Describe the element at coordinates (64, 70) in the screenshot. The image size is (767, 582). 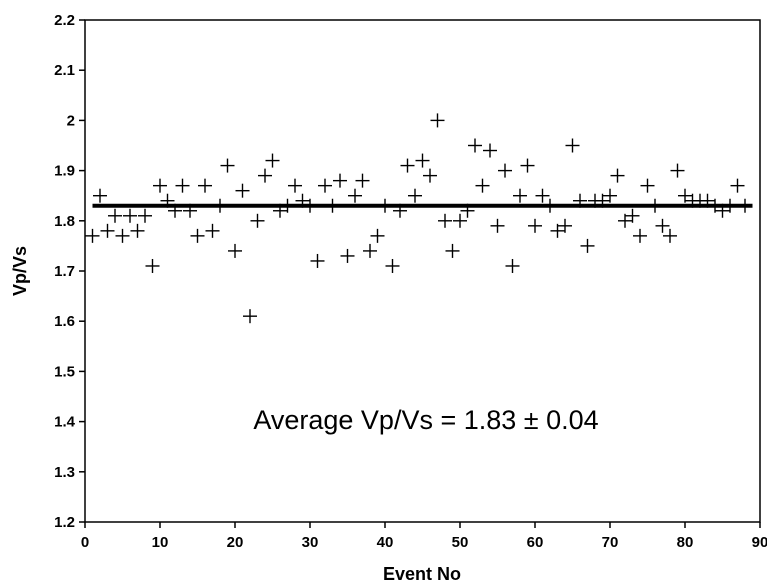
I see `y-tick-label: 2.1` at that location.